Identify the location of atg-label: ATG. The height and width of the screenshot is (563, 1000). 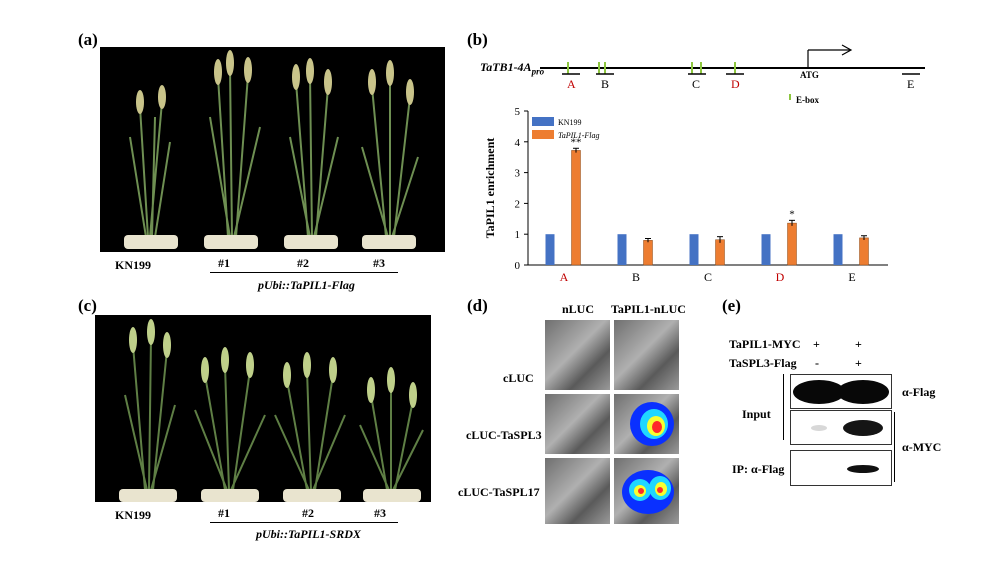
(809, 75).